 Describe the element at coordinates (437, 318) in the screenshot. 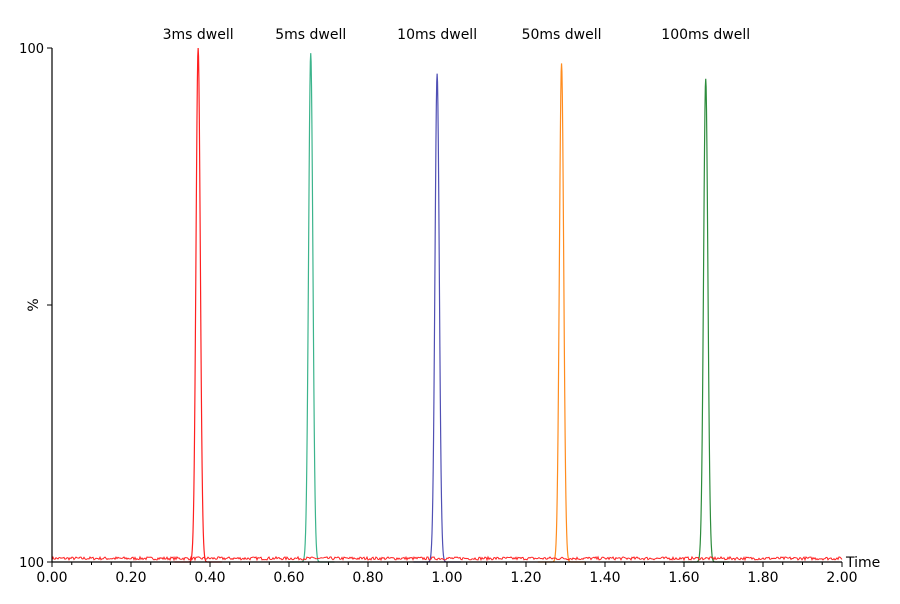

I see `peak-10ms-dwell` at that location.